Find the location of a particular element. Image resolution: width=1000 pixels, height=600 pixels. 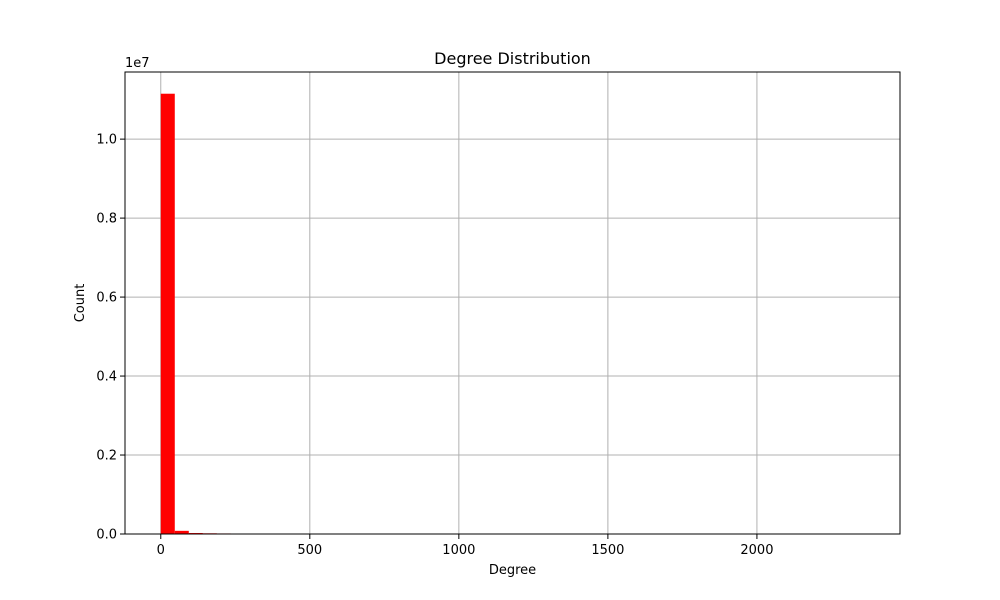

x-tick-label: 500 is located at coordinates (309, 550).